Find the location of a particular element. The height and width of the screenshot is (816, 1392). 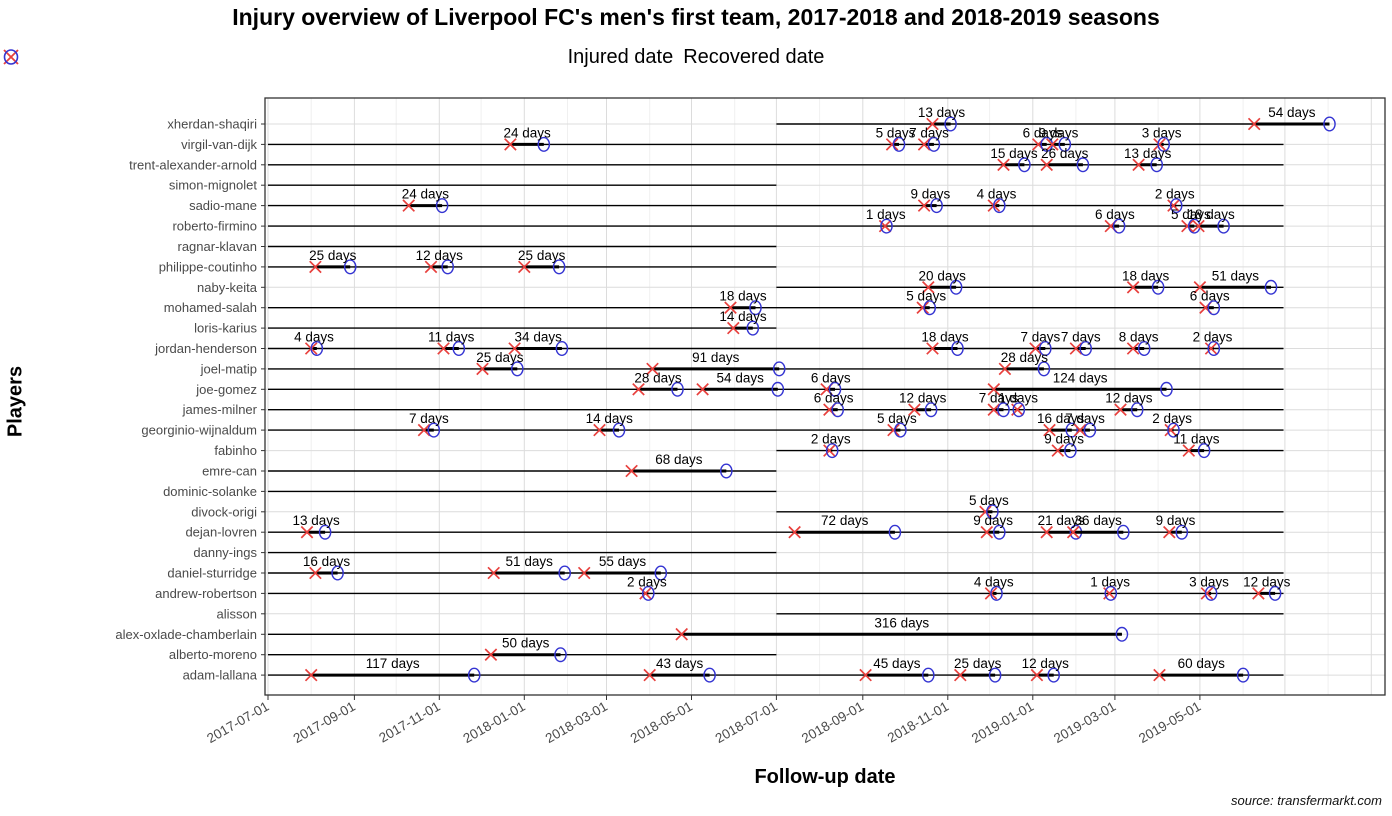

chart-legend: Injured date Recovered date is located at coordinates (696, 57).